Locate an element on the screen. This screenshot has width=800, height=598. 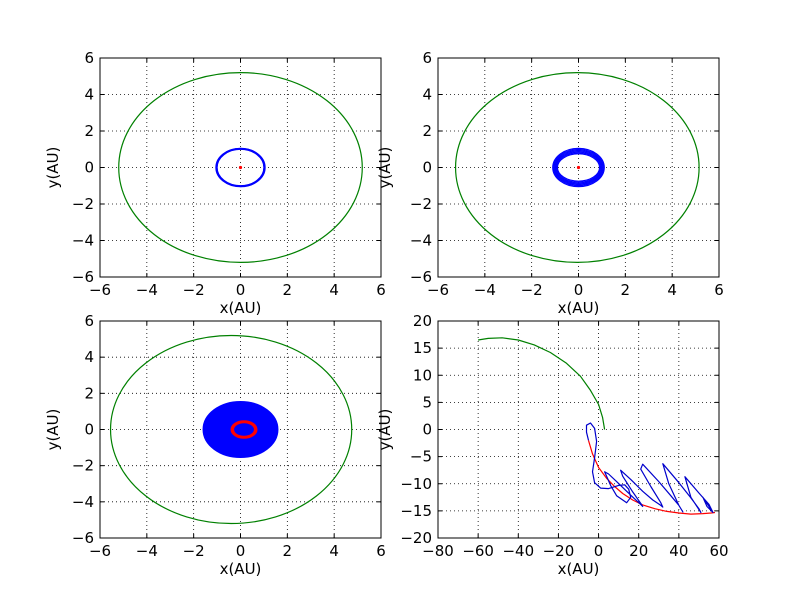
chart2.ytick-label-0: −6 is located at coordinates (83, 538).